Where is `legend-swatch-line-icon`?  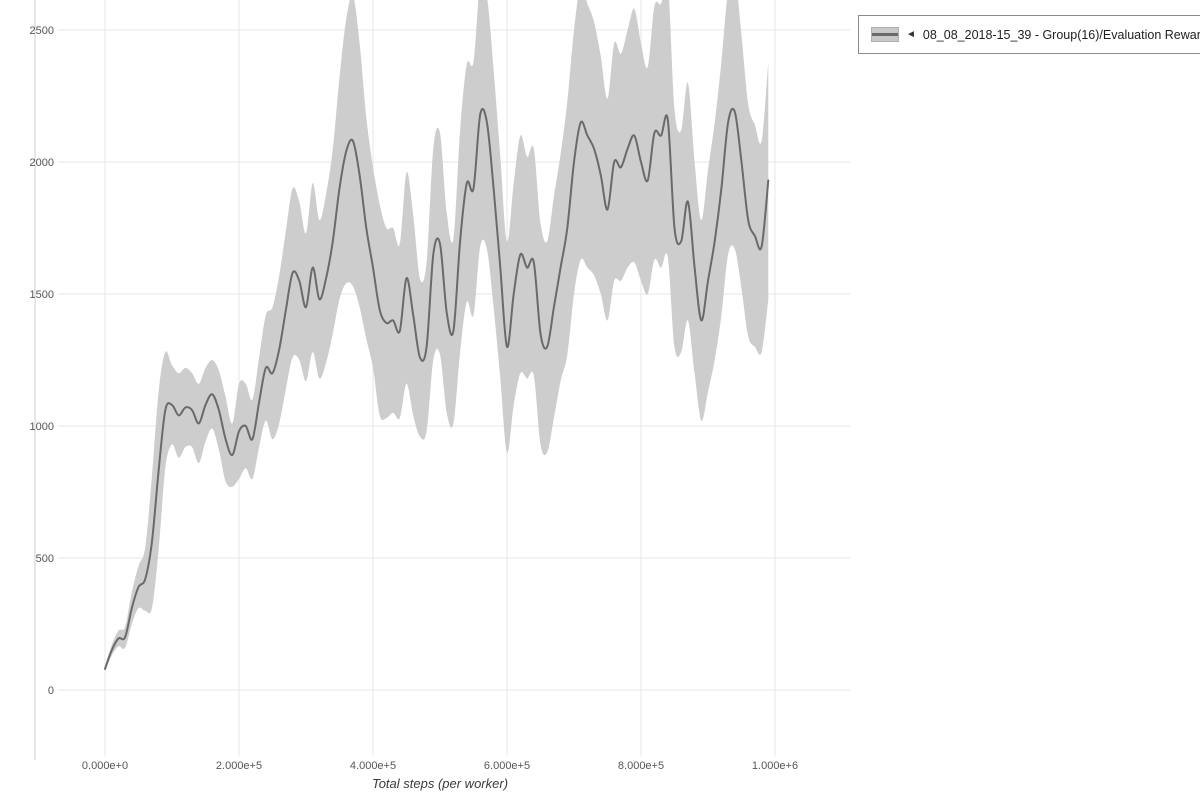
legend-swatch-line-icon is located at coordinates (885, 34).